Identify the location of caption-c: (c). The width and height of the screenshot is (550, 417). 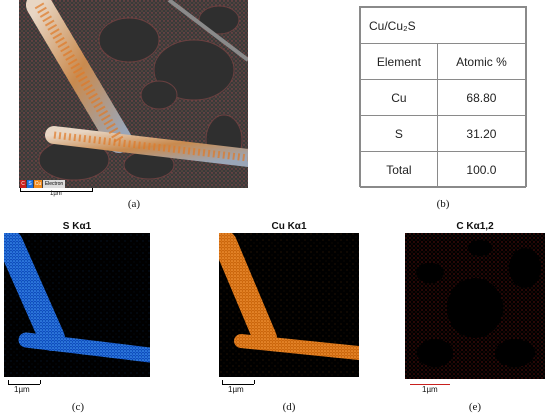
(78, 407).